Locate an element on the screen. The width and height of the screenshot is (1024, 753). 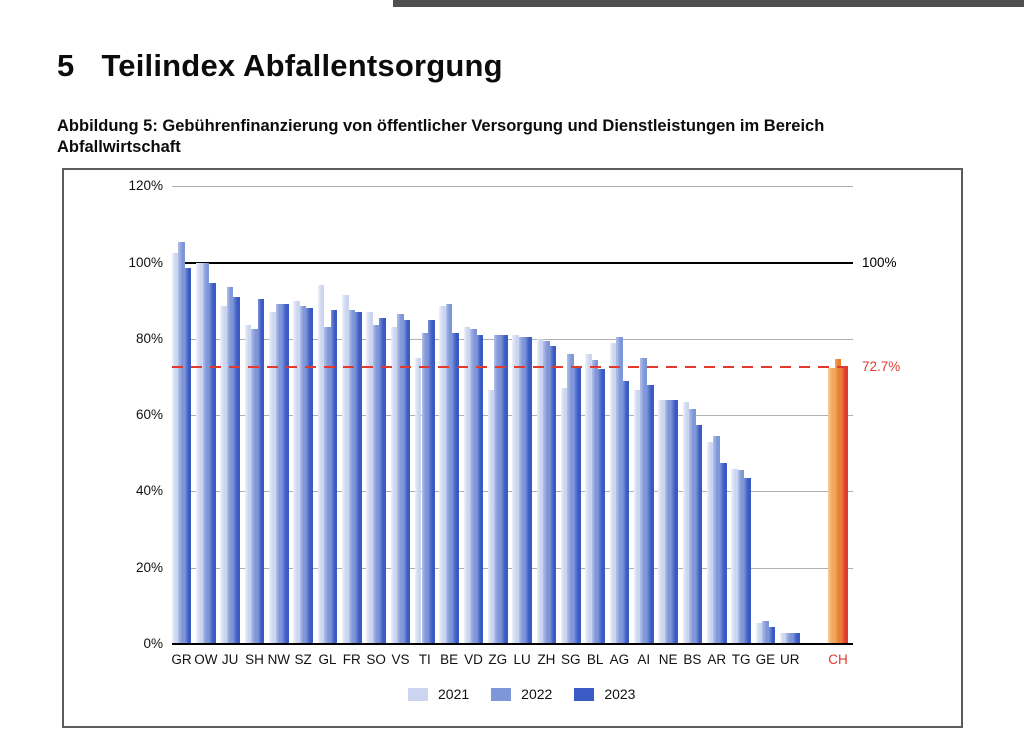
bar-fr-2023 is located at coordinates (358, 478).